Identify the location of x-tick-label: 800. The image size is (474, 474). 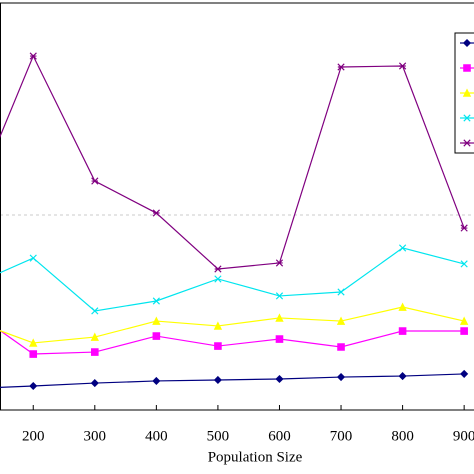
(402, 436).